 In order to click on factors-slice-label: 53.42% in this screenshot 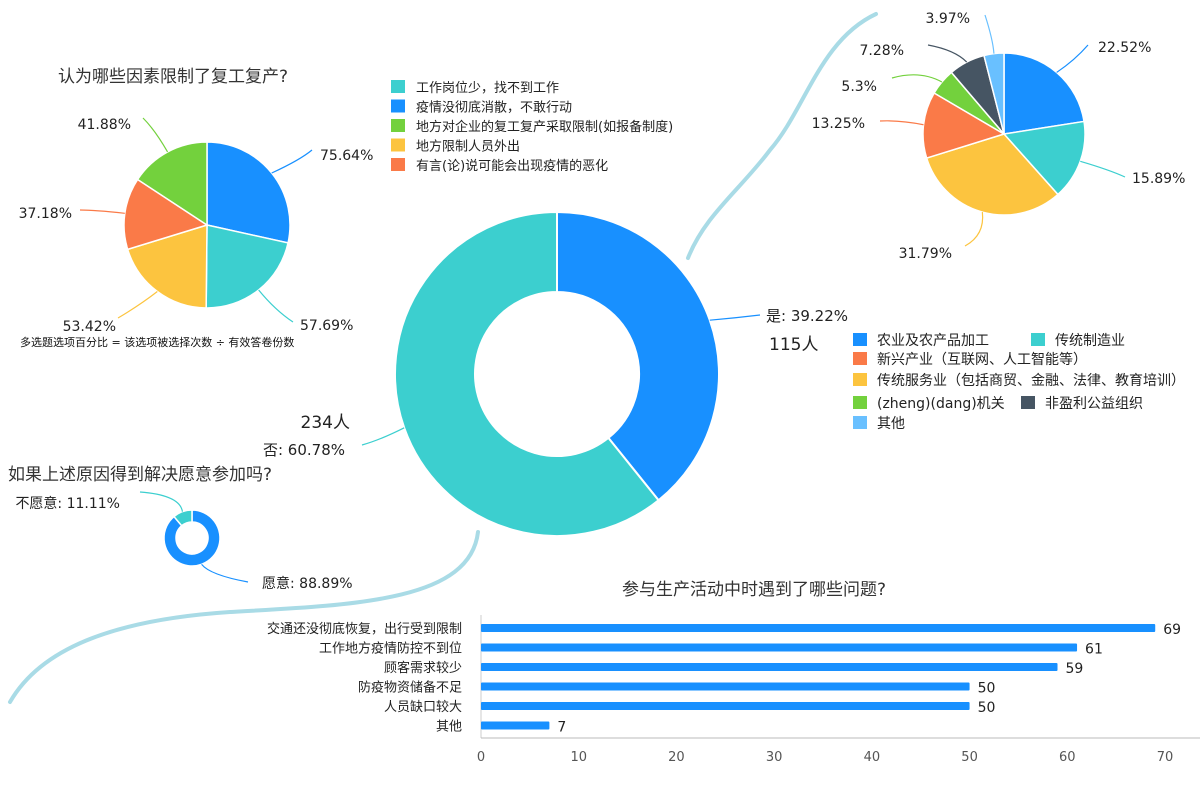, I will do `click(89, 327)`.